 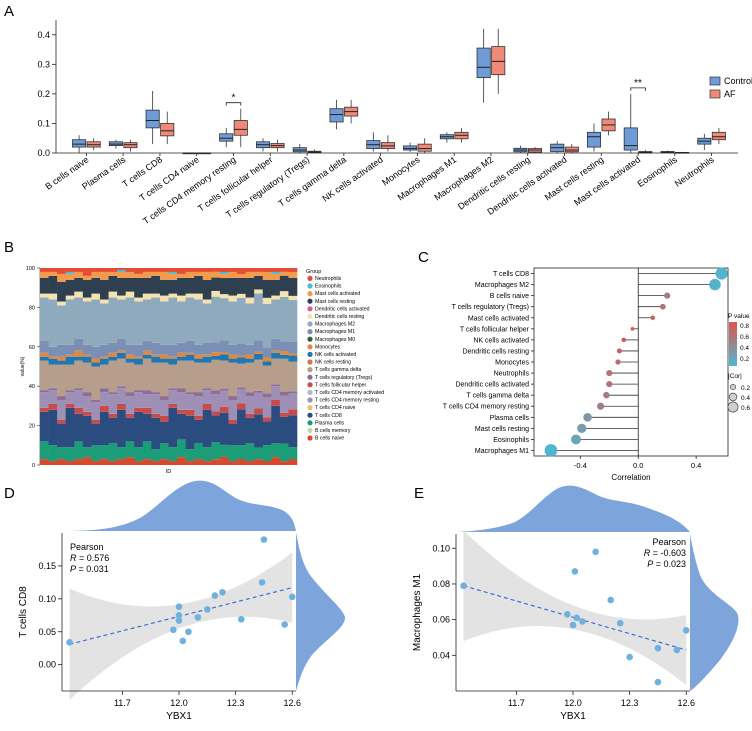 I want to click on legend-label-monocytes: Monocytes, so click(x=327, y=347).